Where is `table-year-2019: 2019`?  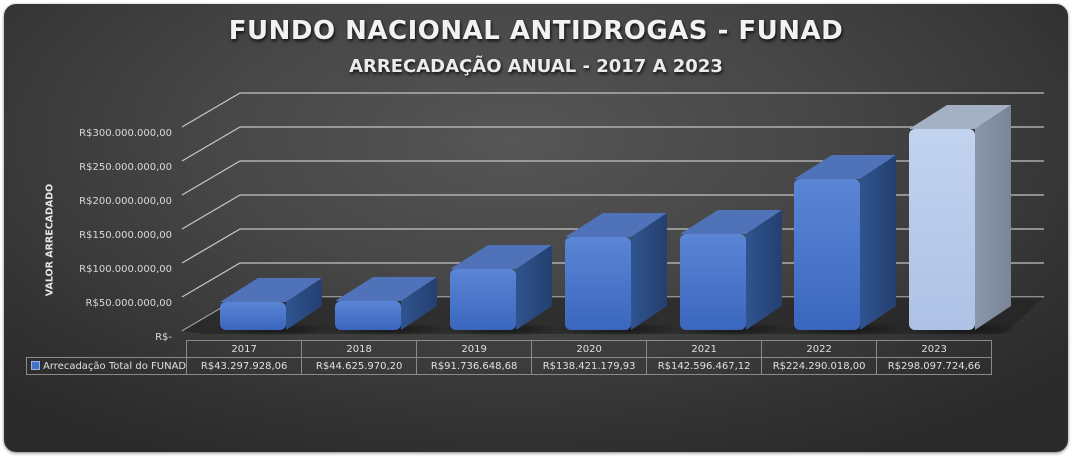
table-year-2019: 2019 is located at coordinates (474, 349).